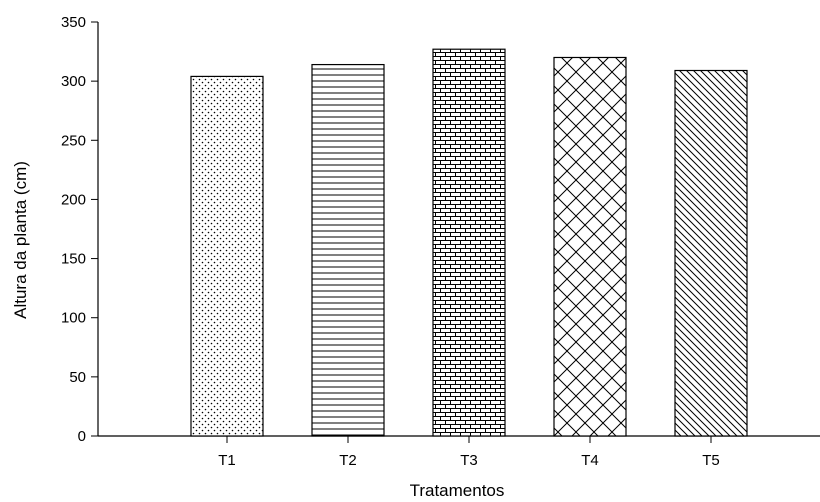  Describe the element at coordinates (82, 436) in the screenshot. I see `y-tick-label: 0` at that location.